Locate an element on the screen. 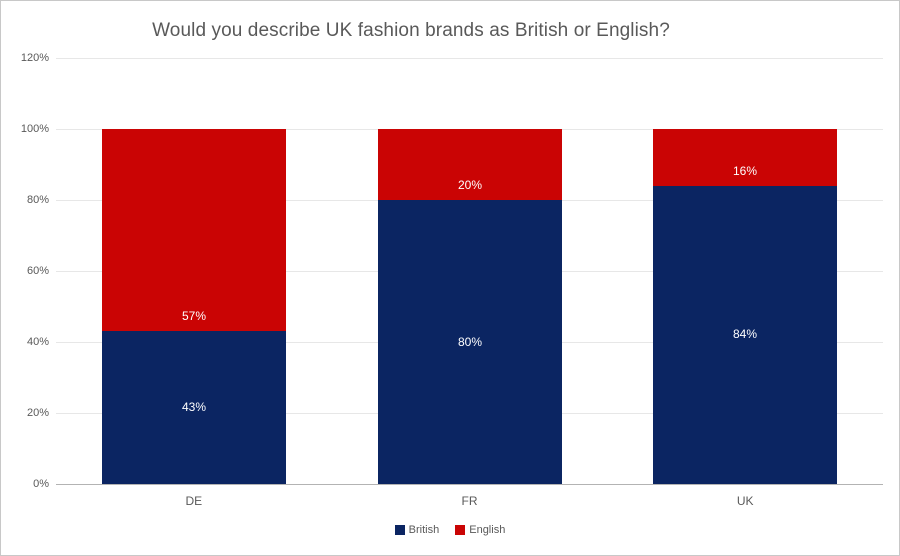 The height and width of the screenshot is (556, 900). bar-value-label: 43% is located at coordinates (194, 407).